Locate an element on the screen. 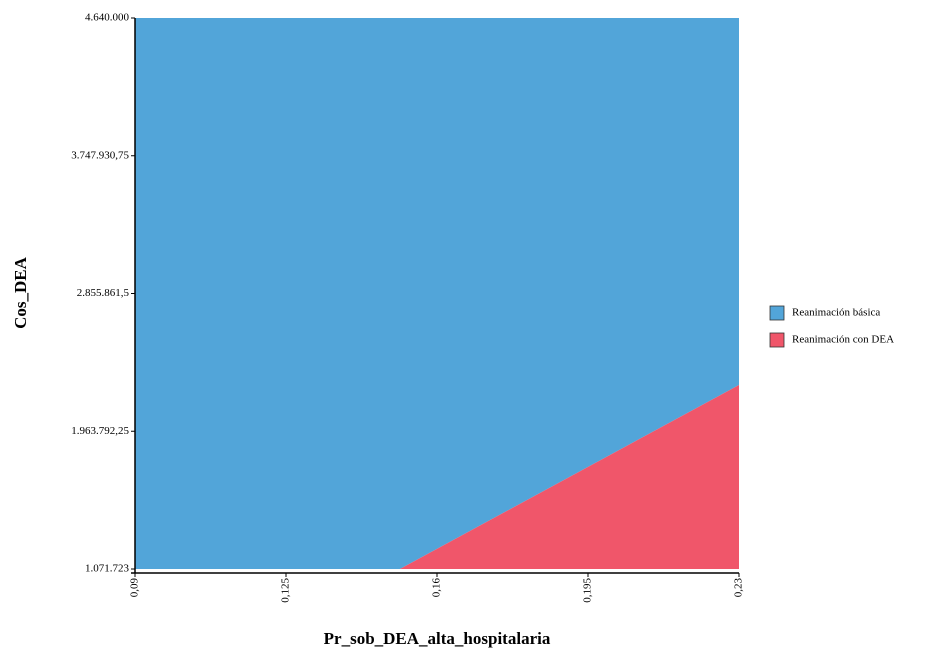 This screenshot has height=654, width=948. x-tick-label: 0,09 is located at coordinates (135, 588).